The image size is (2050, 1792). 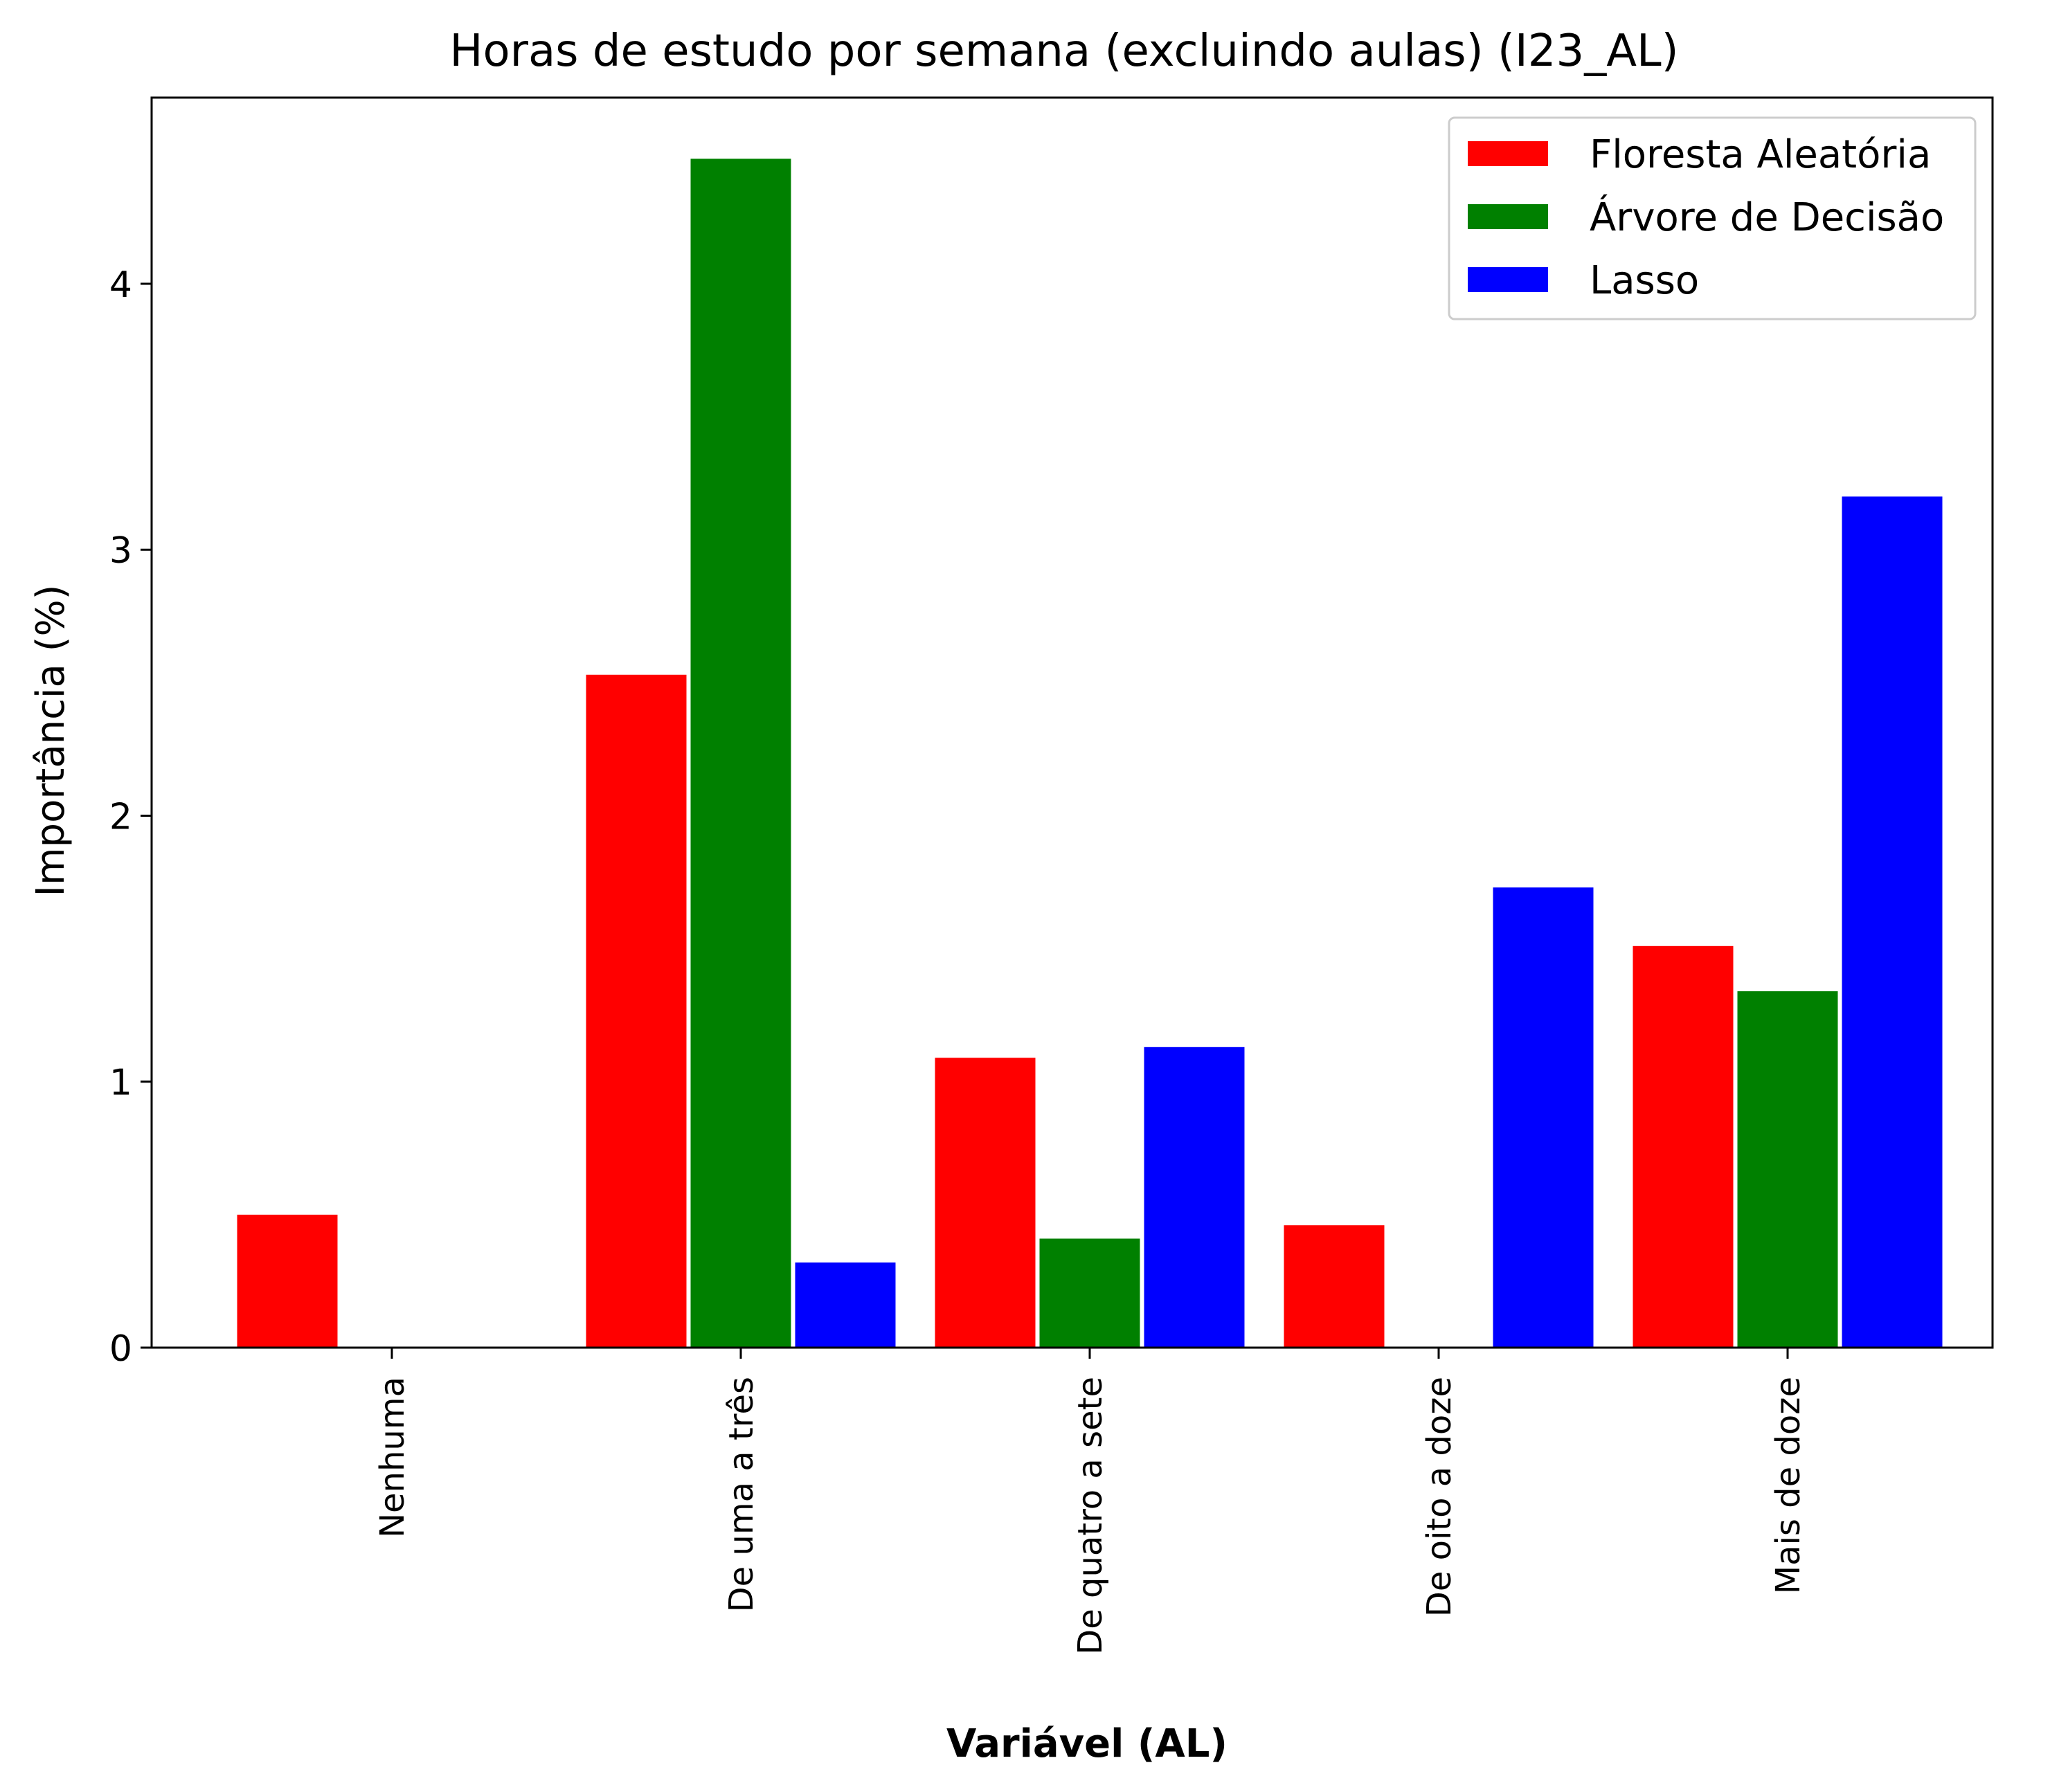 What do you see at coordinates (1089, 1293) in the screenshot?
I see `bar-s1-c2` at bounding box center [1089, 1293].